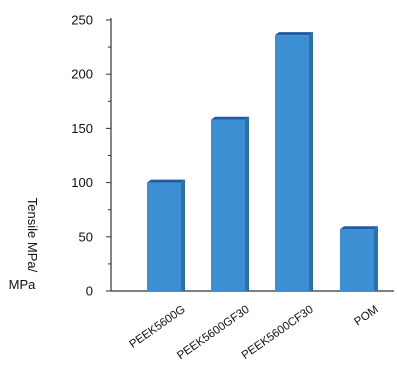 Image resolution: width=397 pixels, height=384 pixels. What do you see at coordinates (82, 20) in the screenshot?
I see `y-tick-label: 250` at bounding box center [82, 20].